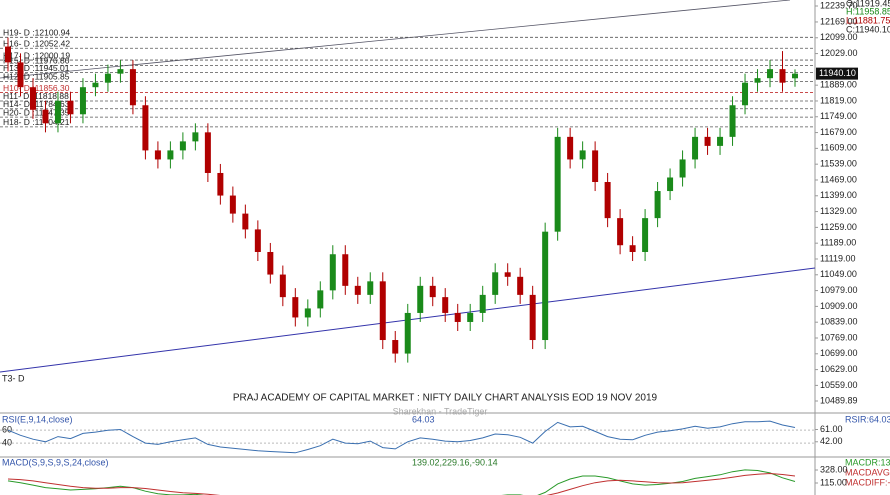 This screenshot has height=495, width=890. Describe the element at coordinates (838, 100) in the screenshot. I see `y-tick-label: 11819.00` at that location.